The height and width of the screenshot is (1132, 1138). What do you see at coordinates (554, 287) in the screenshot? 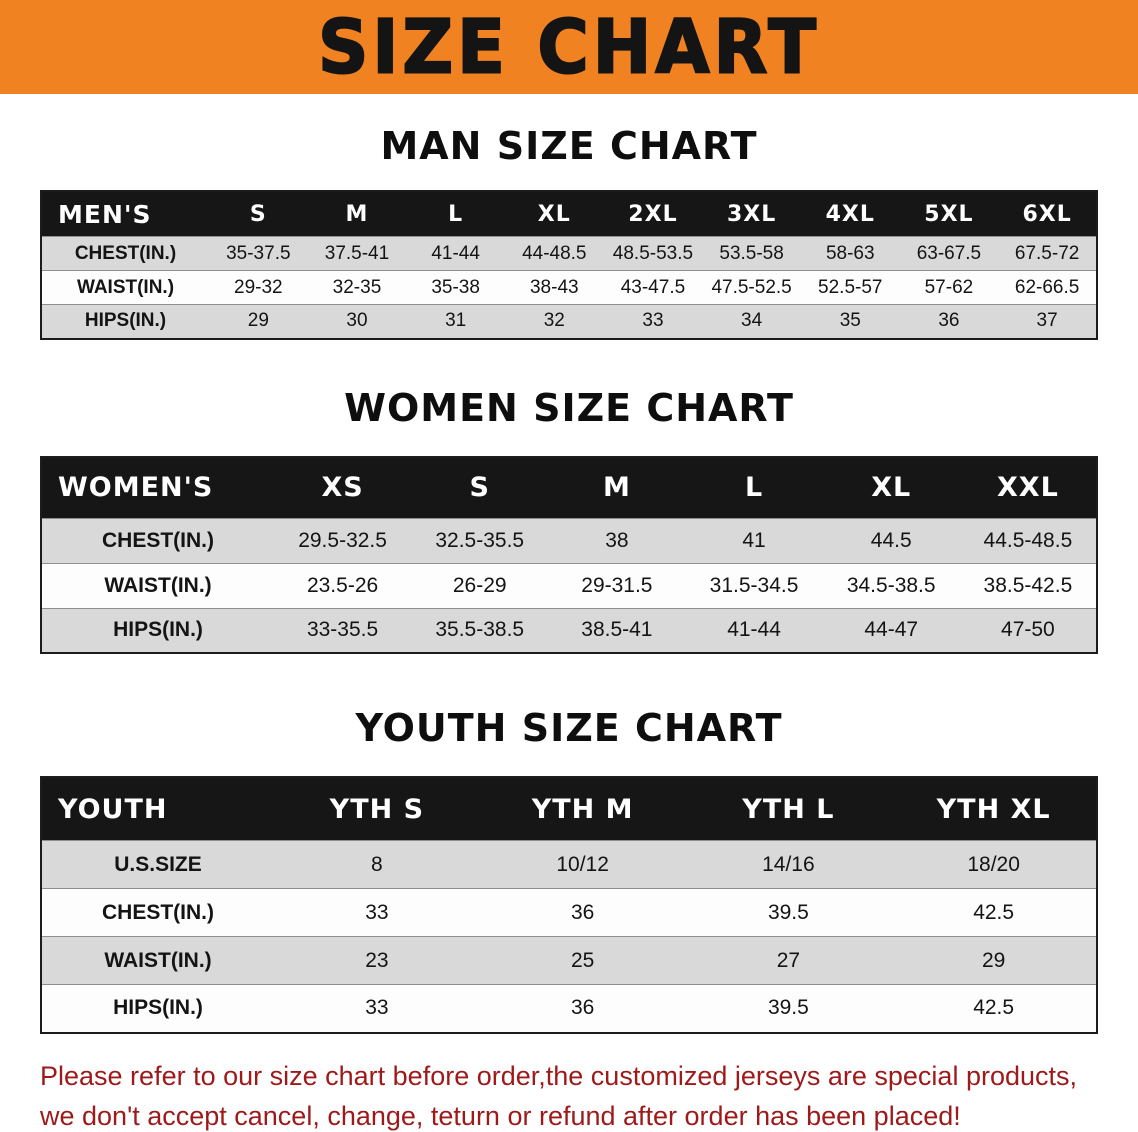
I see `size-cell: 38-43` at bounding box center [554, 287].